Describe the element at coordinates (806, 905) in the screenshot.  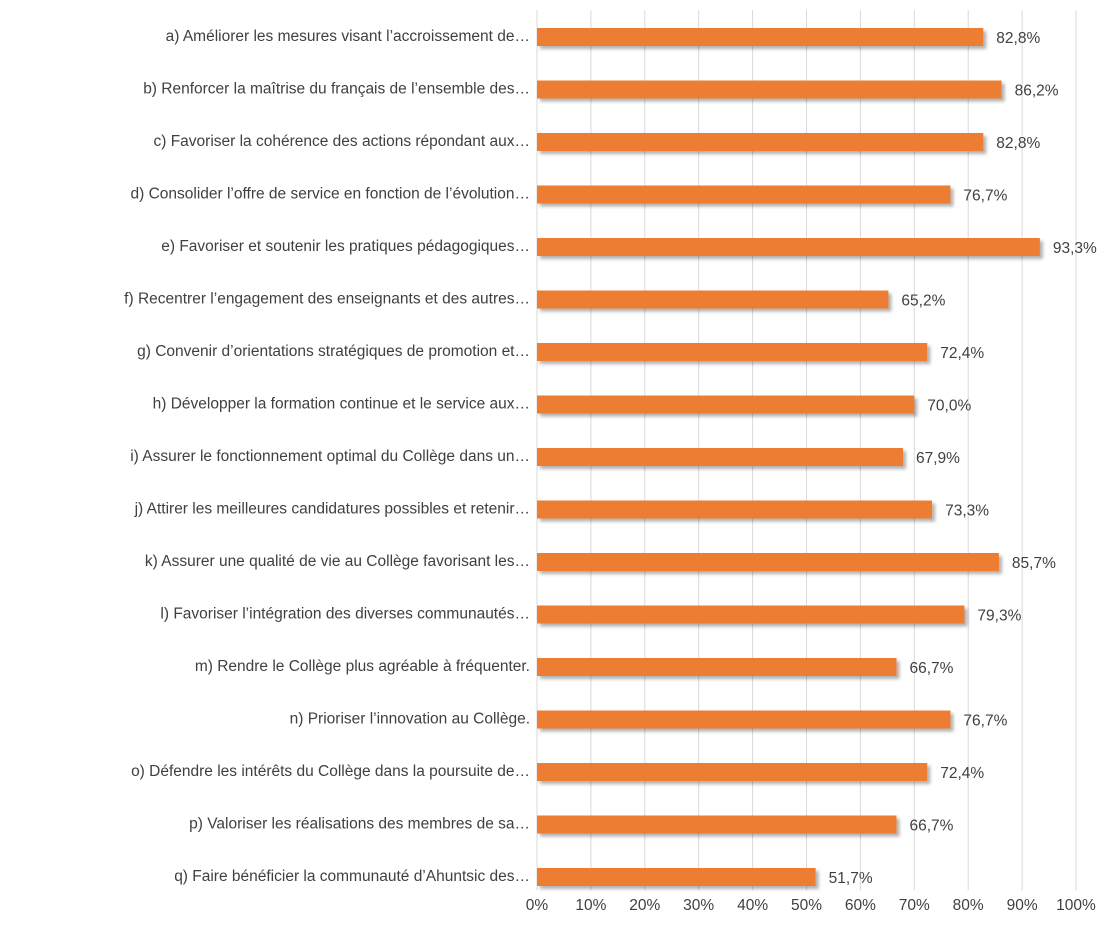
I see `x-tick-label: 50%` at that location.